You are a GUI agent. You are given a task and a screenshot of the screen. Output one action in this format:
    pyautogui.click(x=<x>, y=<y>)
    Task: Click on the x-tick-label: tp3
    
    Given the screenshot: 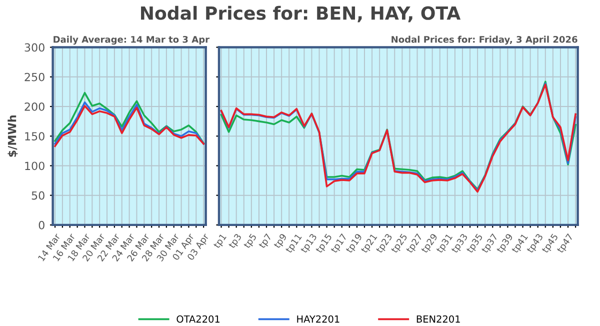 What is the action you would take?
    pyautogui.click(x=236, y=241)
    